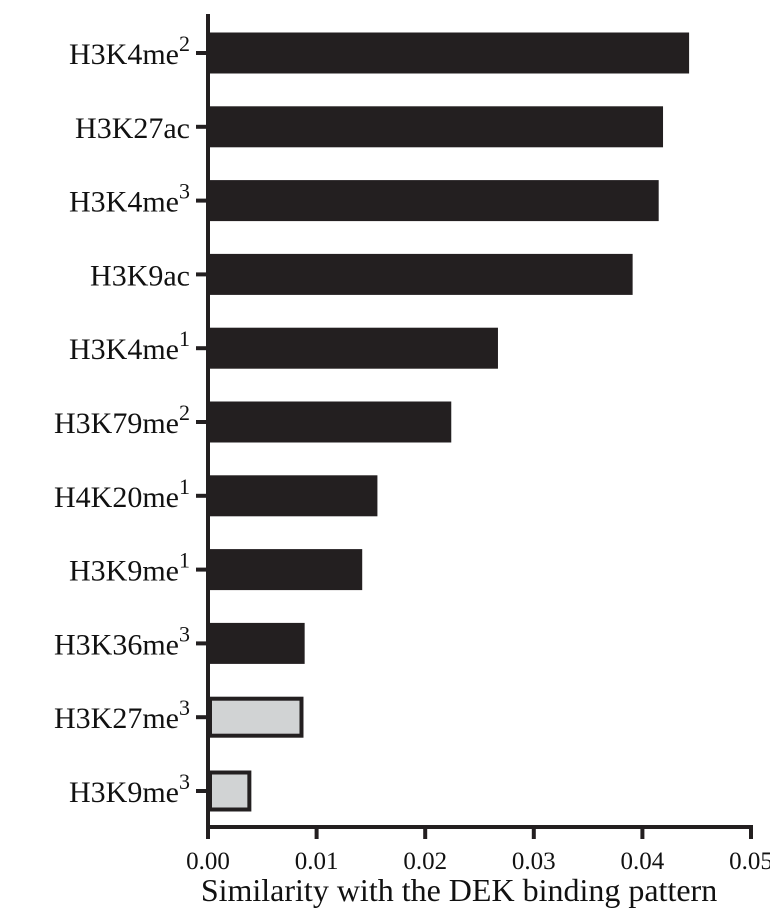 The image size is (770, 924). I want to click on category-label-base: H3K9ac, so click(140, 275).